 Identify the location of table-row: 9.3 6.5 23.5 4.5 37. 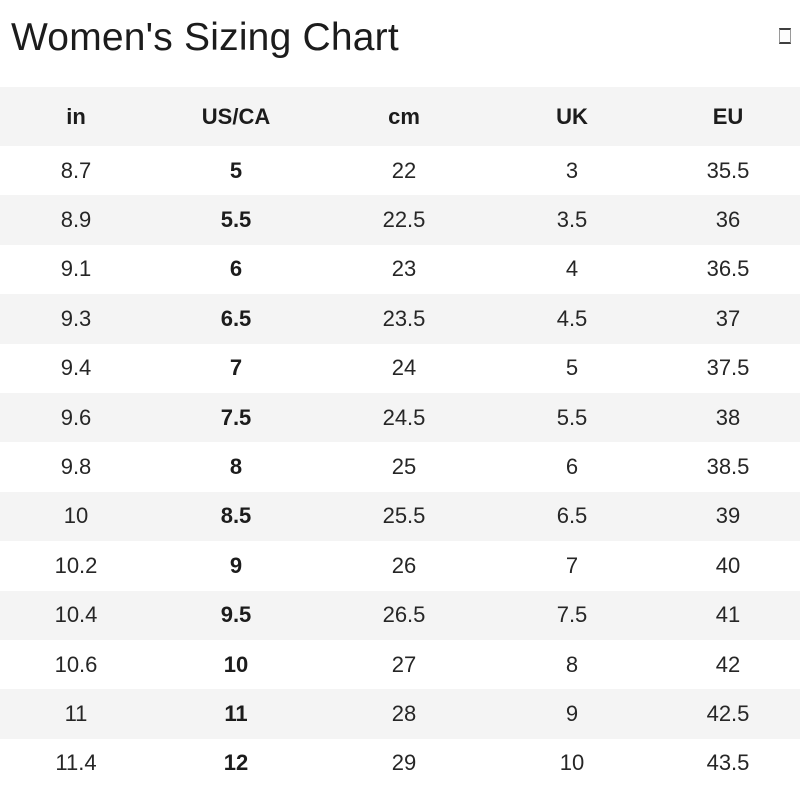
(400, 319).